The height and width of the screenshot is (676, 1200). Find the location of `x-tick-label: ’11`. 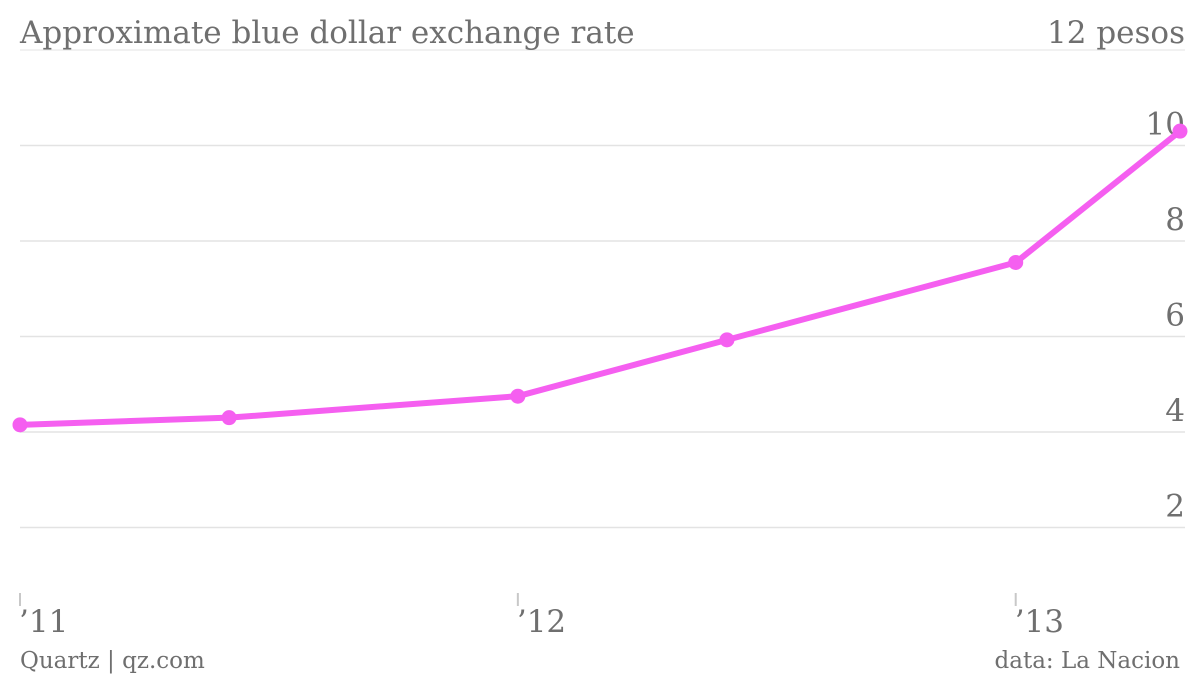

x-tick-label: ’11 is located at coordinates (43, 622).